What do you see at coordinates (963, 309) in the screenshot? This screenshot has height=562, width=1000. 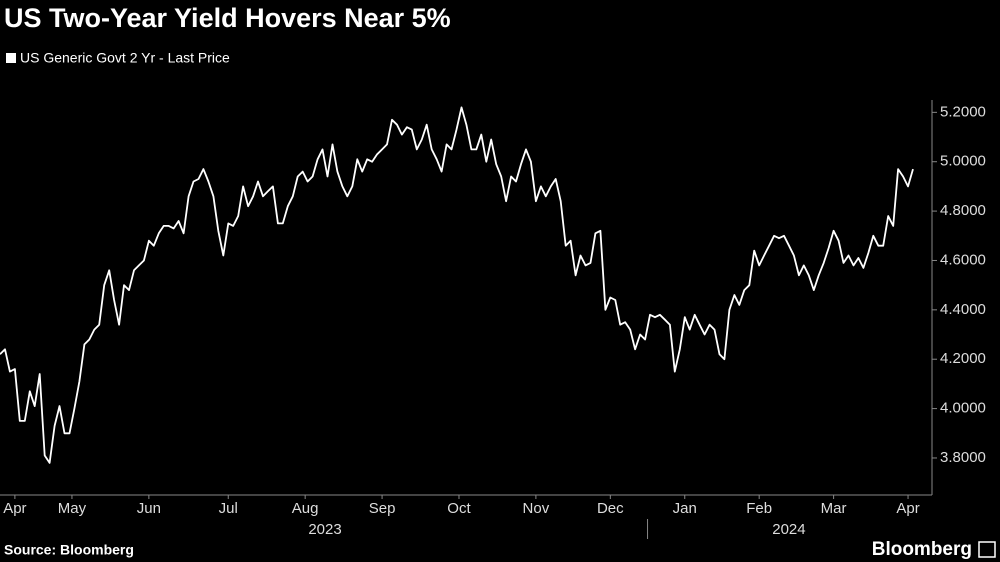 I see `y-tick-label: 4.4000` at bounding box center [963, 309].